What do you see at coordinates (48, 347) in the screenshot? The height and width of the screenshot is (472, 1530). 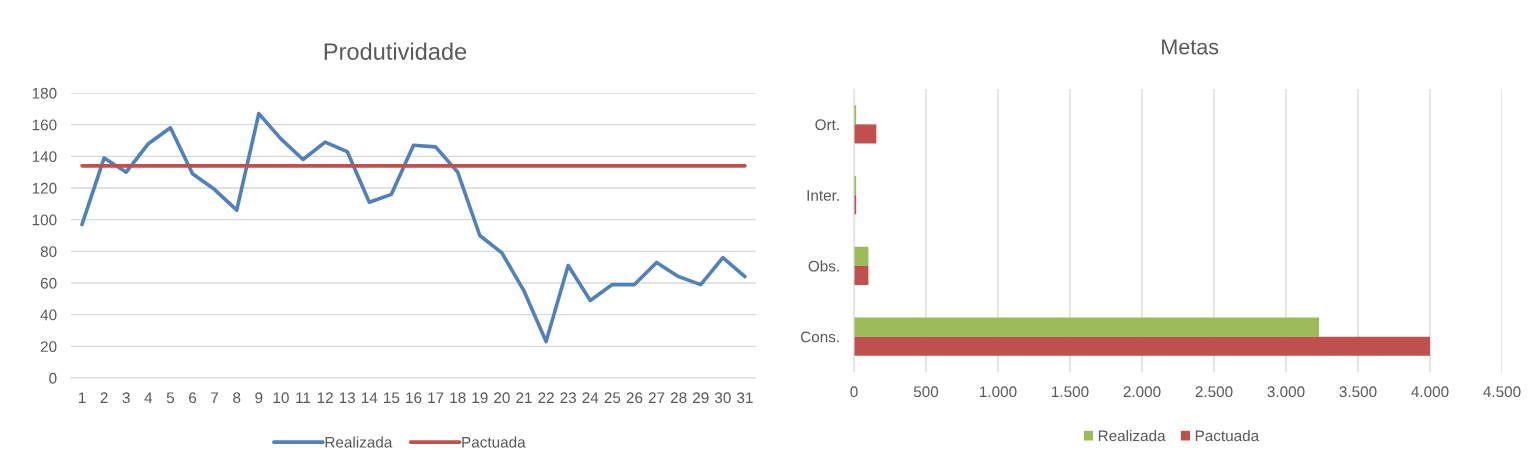 I see `y-tick-label: 20` at bounding box center [48, 347].